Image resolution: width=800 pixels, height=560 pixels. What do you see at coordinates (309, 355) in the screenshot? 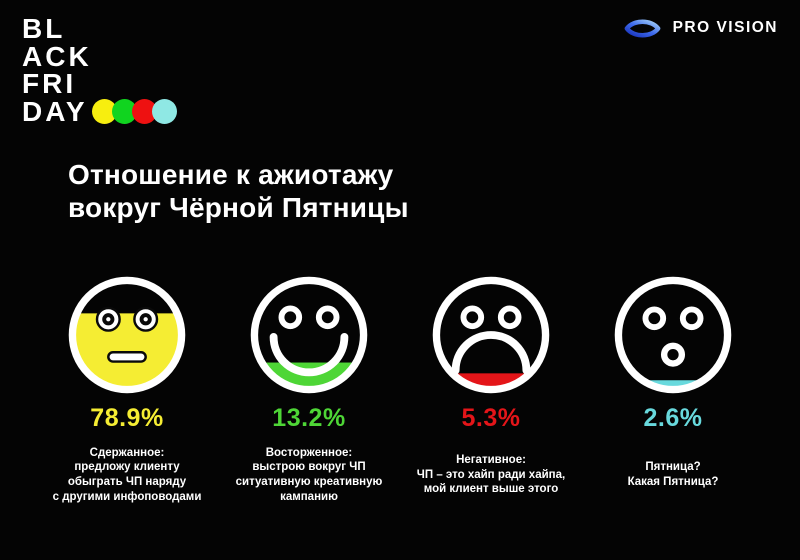
I see `smile-mouth` at bounding box center [309, 355].